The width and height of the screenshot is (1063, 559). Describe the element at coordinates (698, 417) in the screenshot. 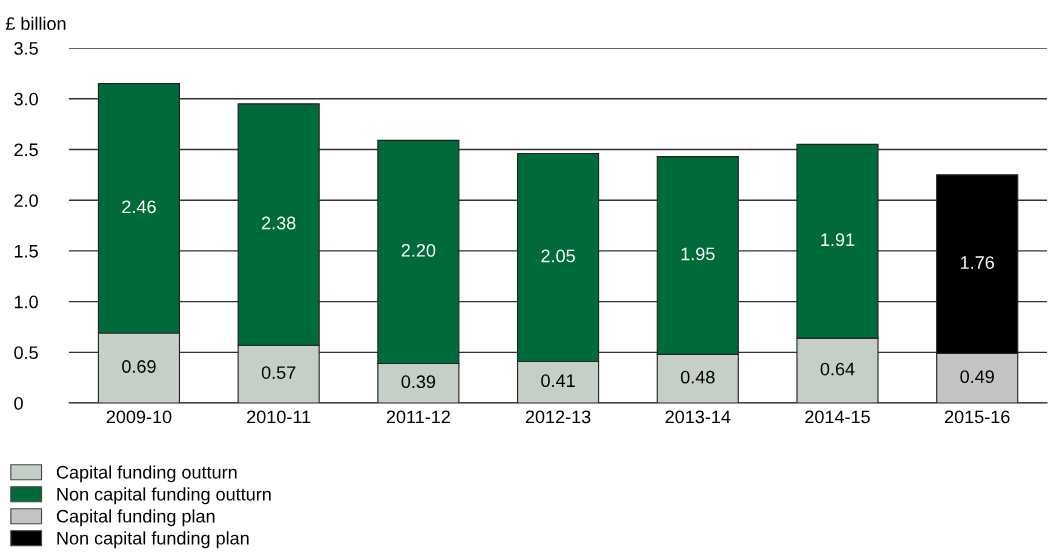

I see `x-tick-label: 2013-14` at that location.